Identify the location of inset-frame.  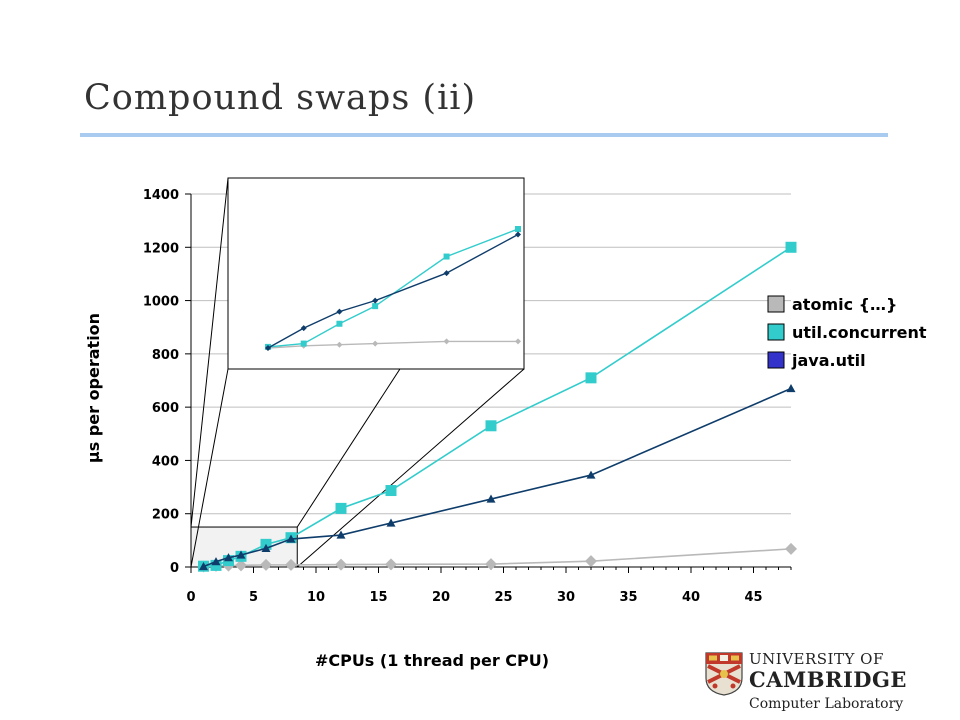
(376, 273).